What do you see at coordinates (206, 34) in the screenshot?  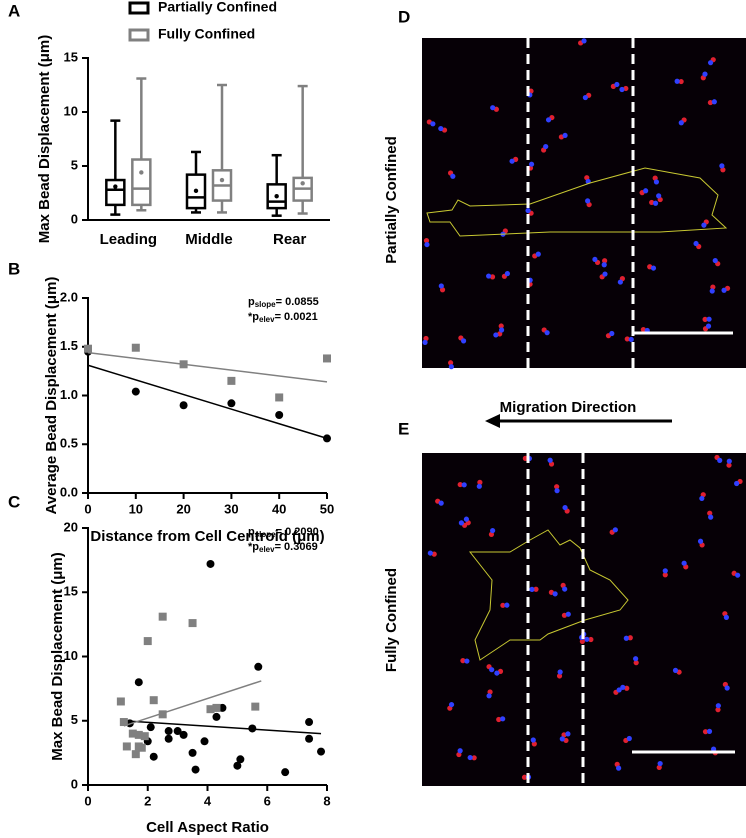 I see `legend-label: Fully Confined` at bounding box center [206, 34].